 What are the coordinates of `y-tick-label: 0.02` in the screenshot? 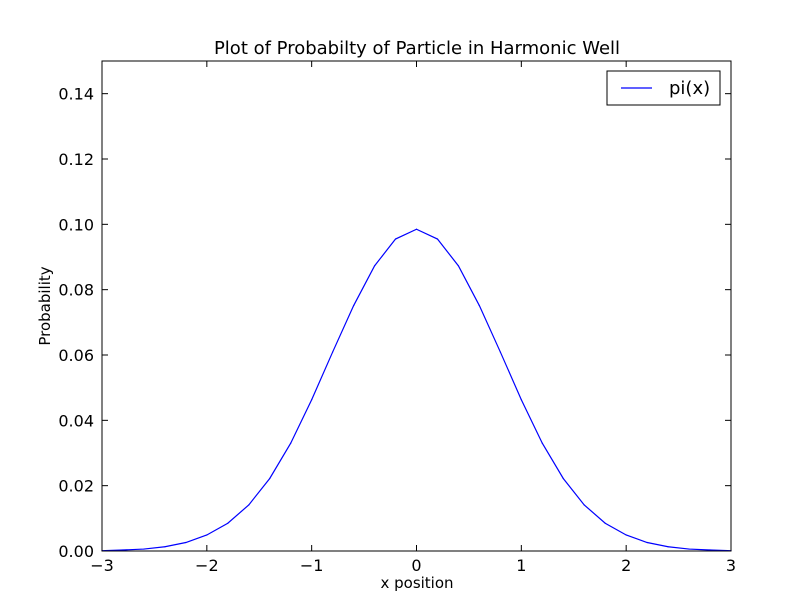 It's located at (76, 486).